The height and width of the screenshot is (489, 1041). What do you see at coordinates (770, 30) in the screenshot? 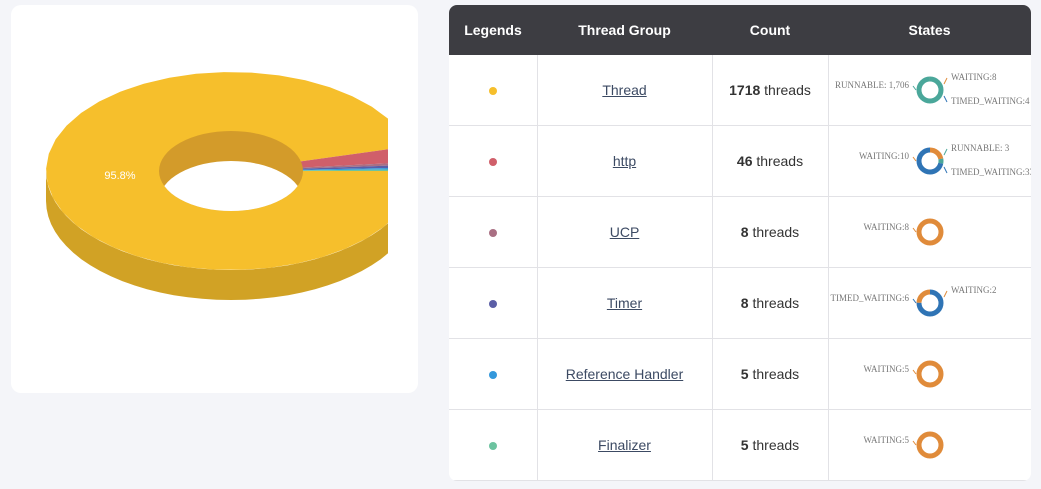
I see `column-header: Count` at bounding box center [770, 30].